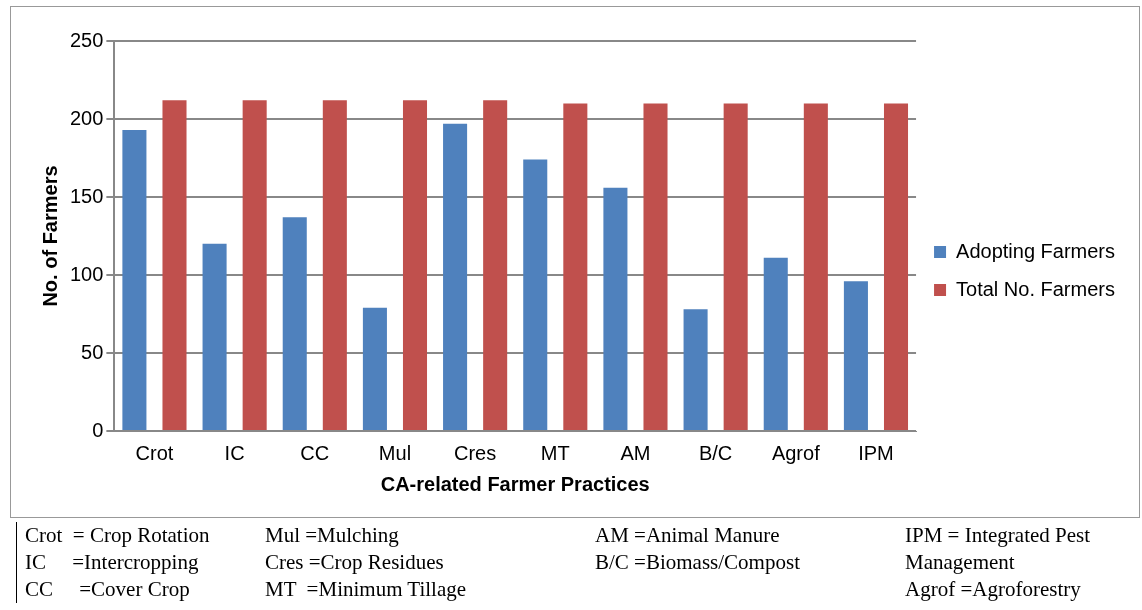 The image size is (1142, 610). Describe the element at coordinates (108, 589) in the screenshot. I see `text: CC =Cover Crop` at that location.